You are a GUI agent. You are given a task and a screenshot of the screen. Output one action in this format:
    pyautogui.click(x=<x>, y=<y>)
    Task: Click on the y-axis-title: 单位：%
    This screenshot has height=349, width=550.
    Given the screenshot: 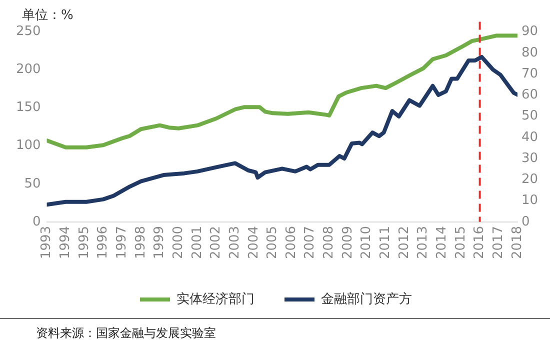 What is the action you would take?
    pyautogui.click(x=48, y=15)
    